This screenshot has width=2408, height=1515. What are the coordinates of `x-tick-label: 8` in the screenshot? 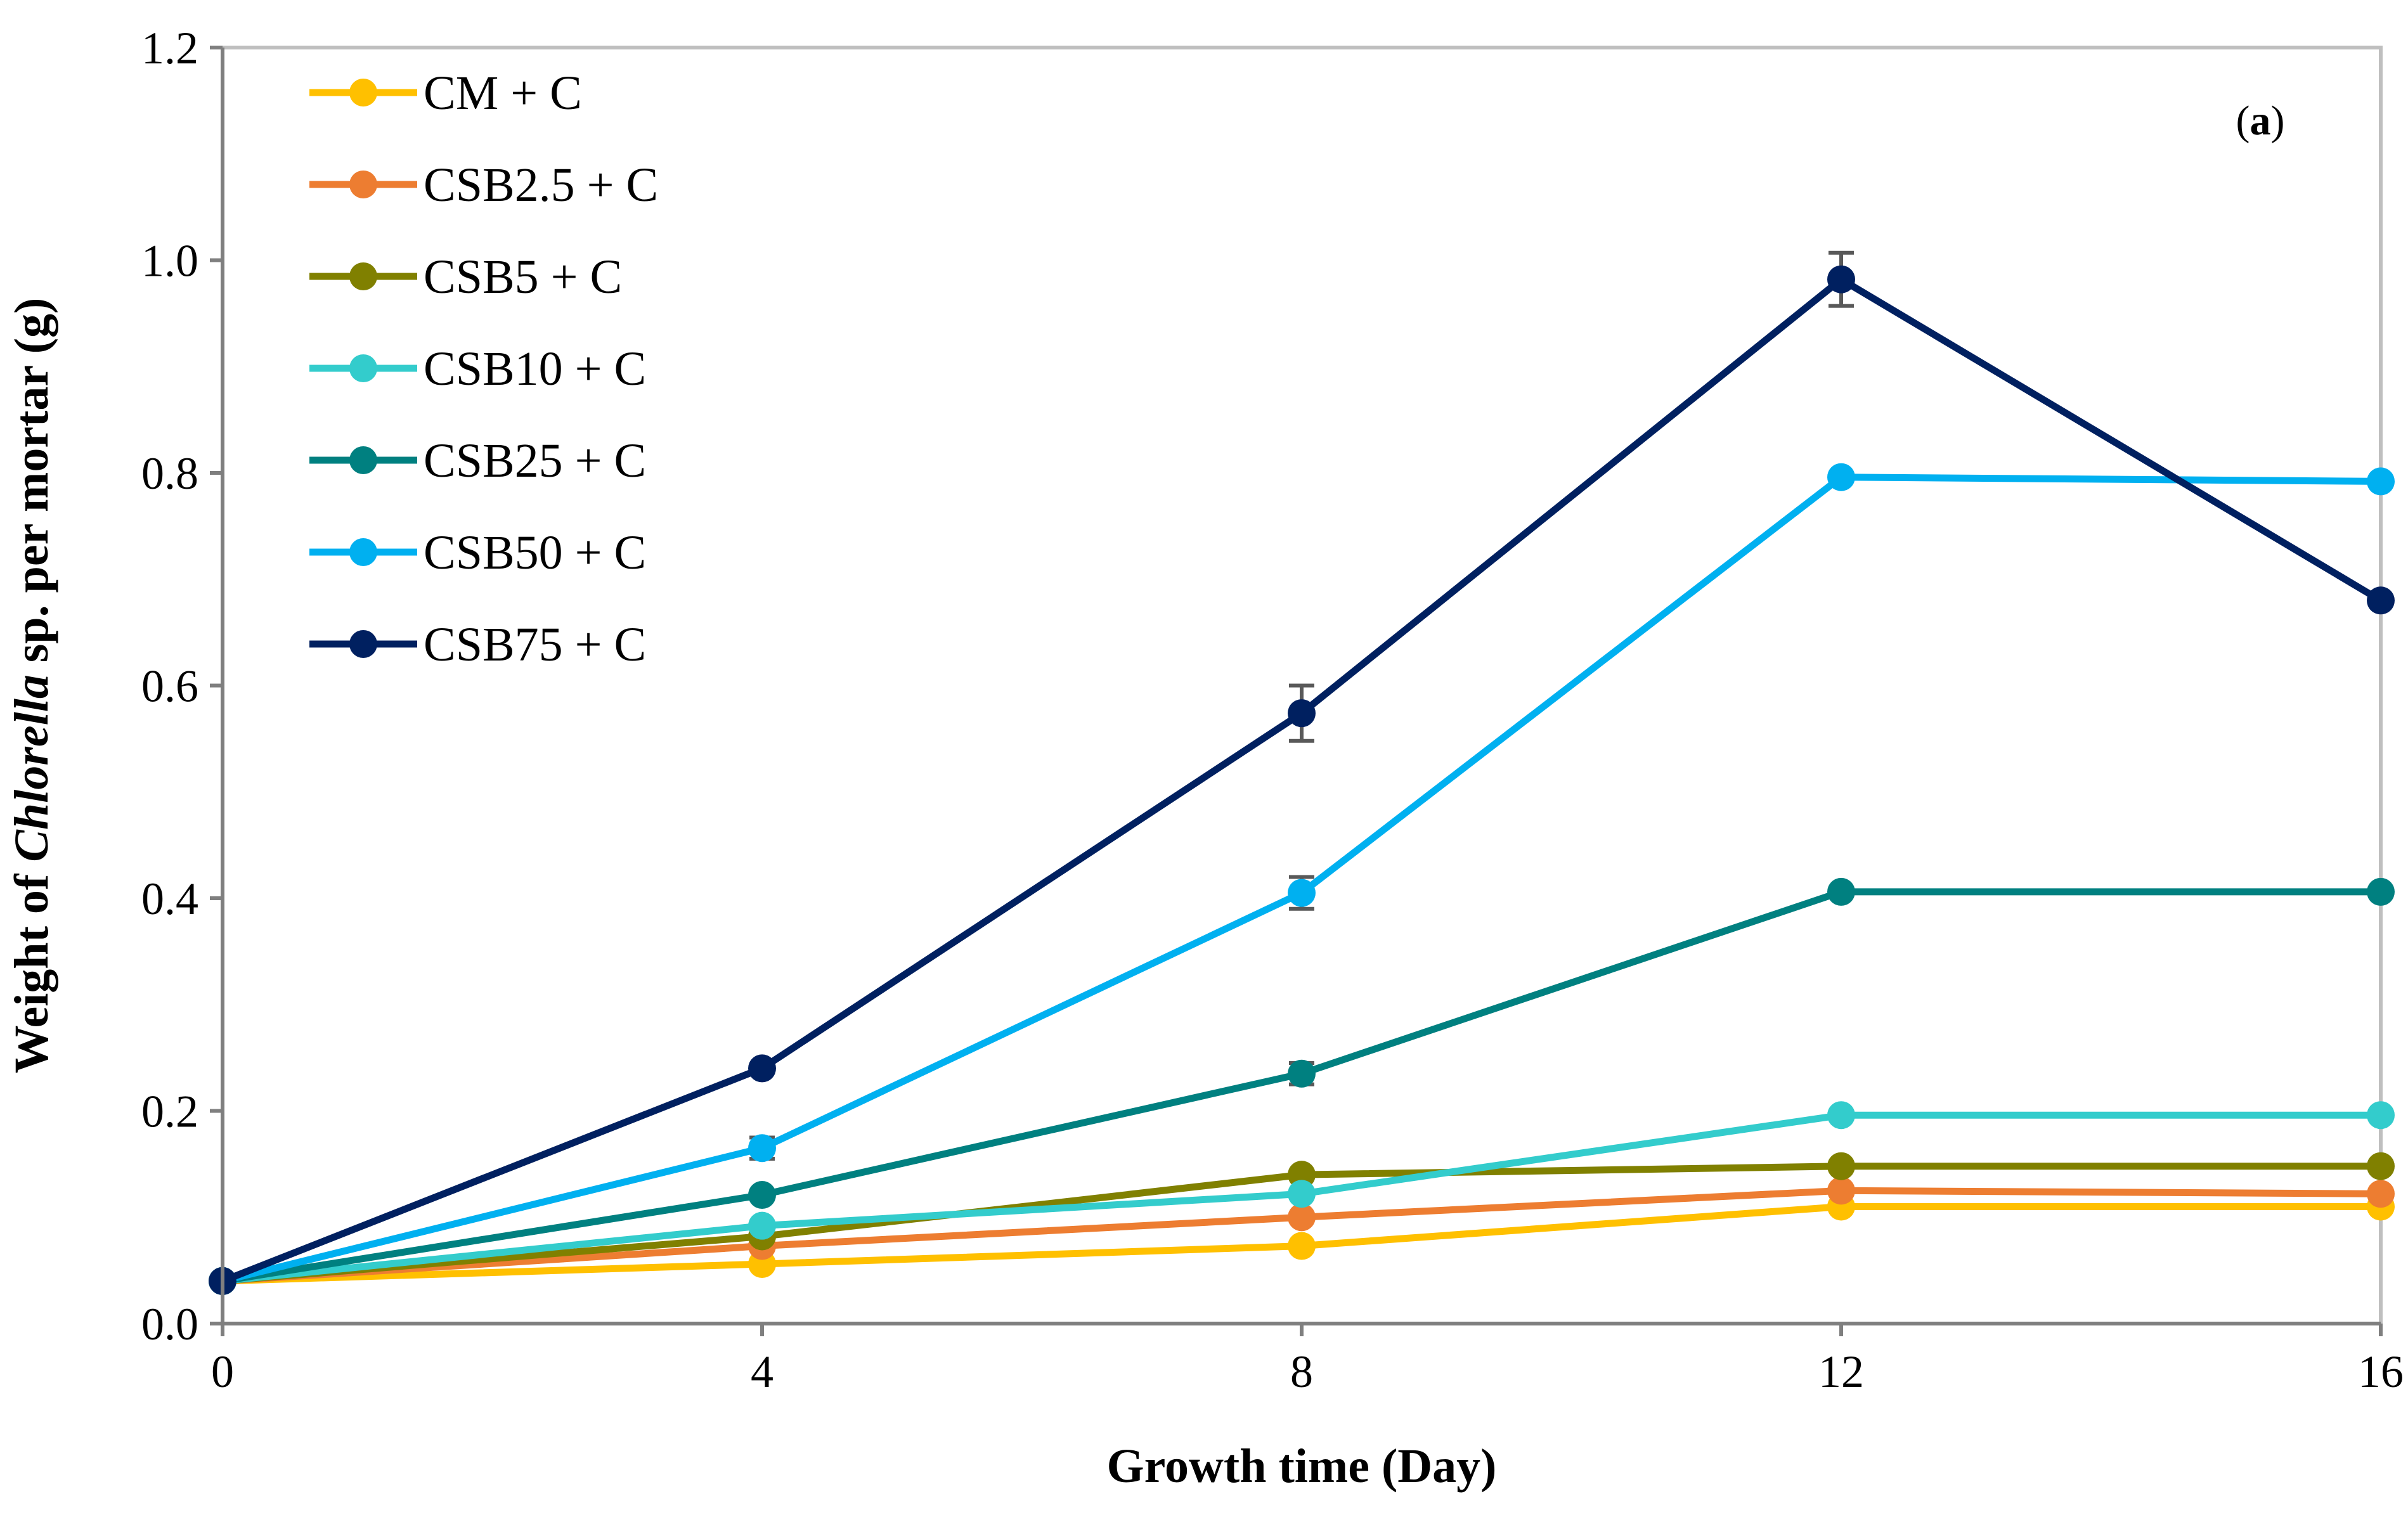 It's located at (1302, 1371).